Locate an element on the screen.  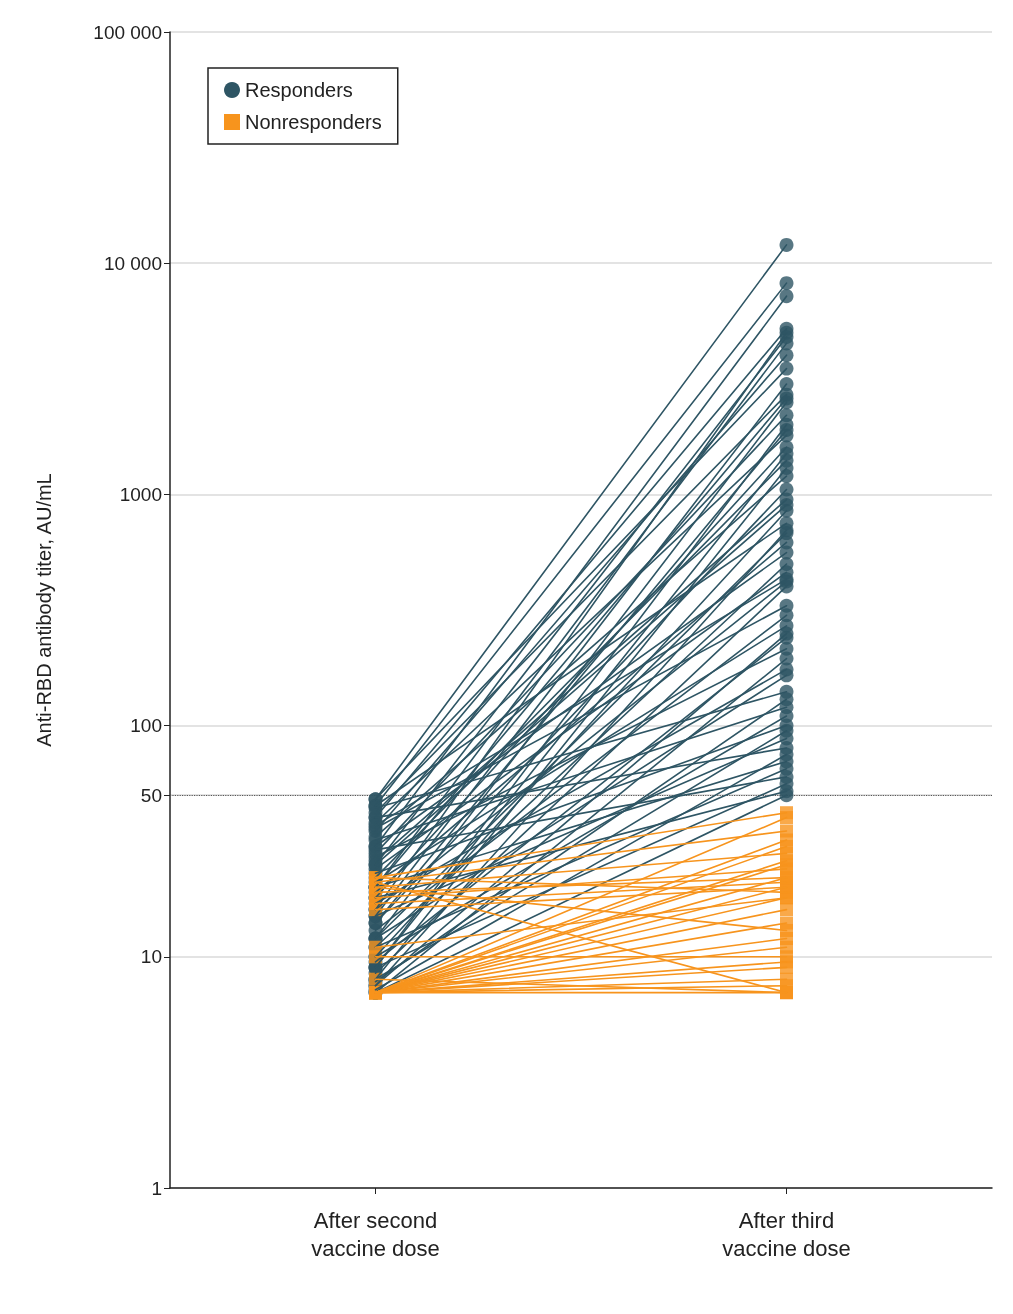
legend-label: Responders is located at coordinates (299, 90).